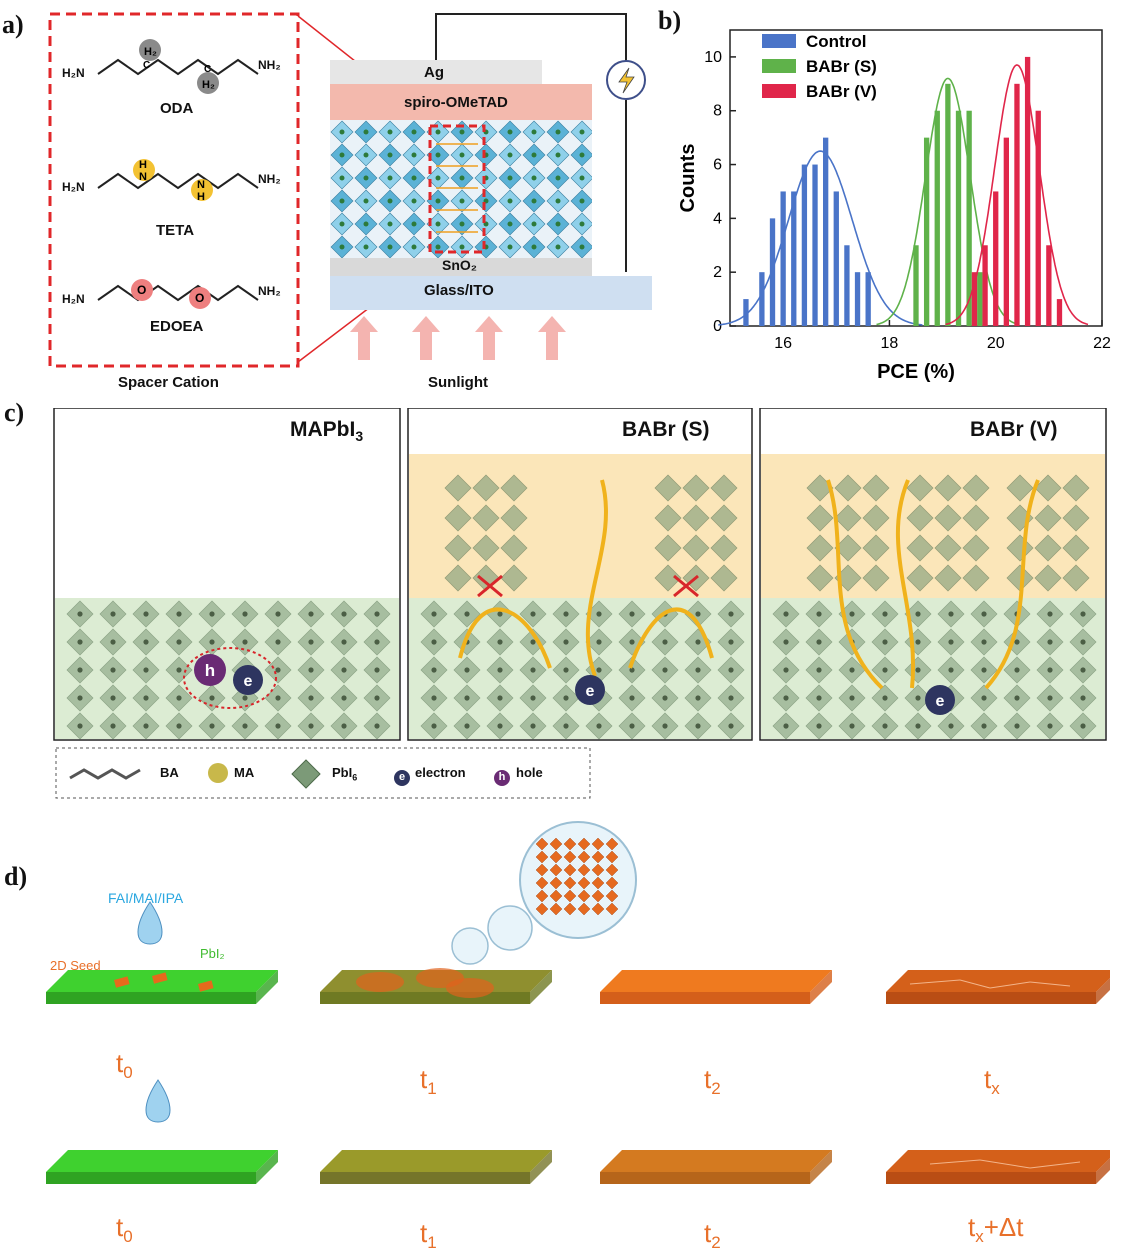  Describe the element at coordinates (590, 691) in the screenshot. I see `electron-glyph: e` at that location.